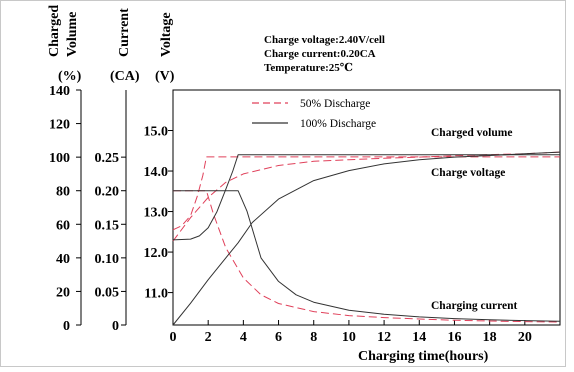  I want to click on xtick-label-6: 12, so click(384, 337).